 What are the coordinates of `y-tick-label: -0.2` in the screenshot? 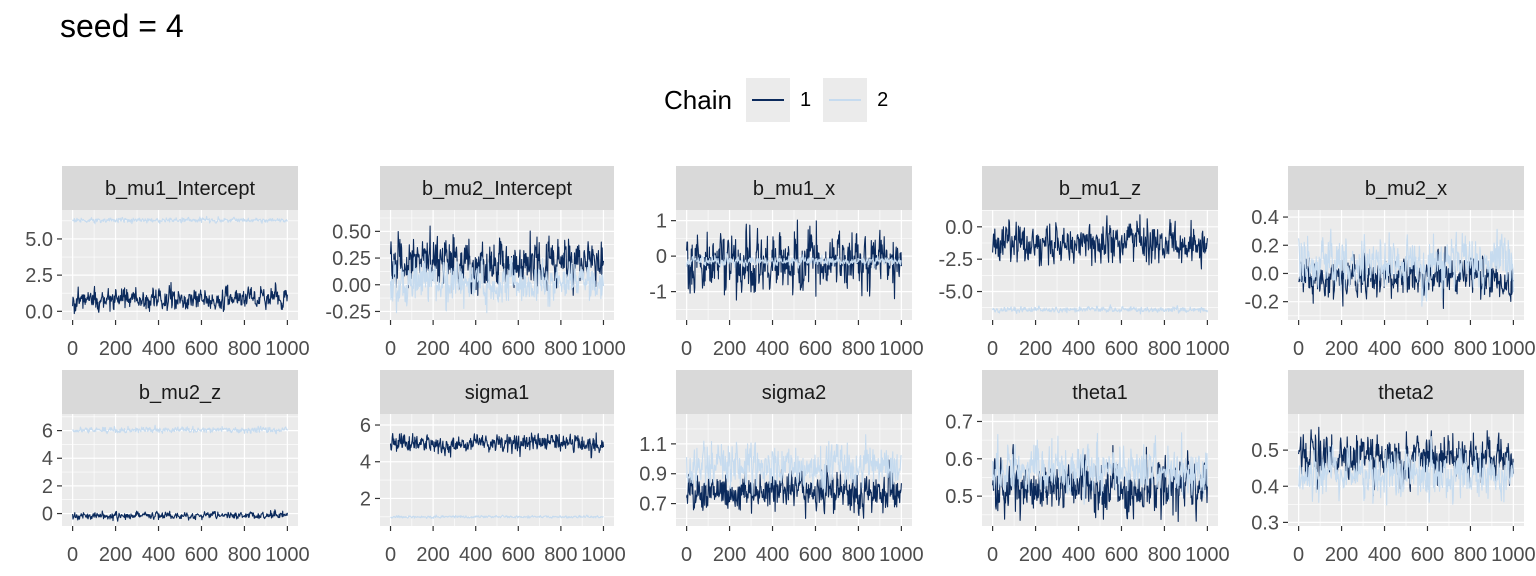 It's located at (1262, 303).